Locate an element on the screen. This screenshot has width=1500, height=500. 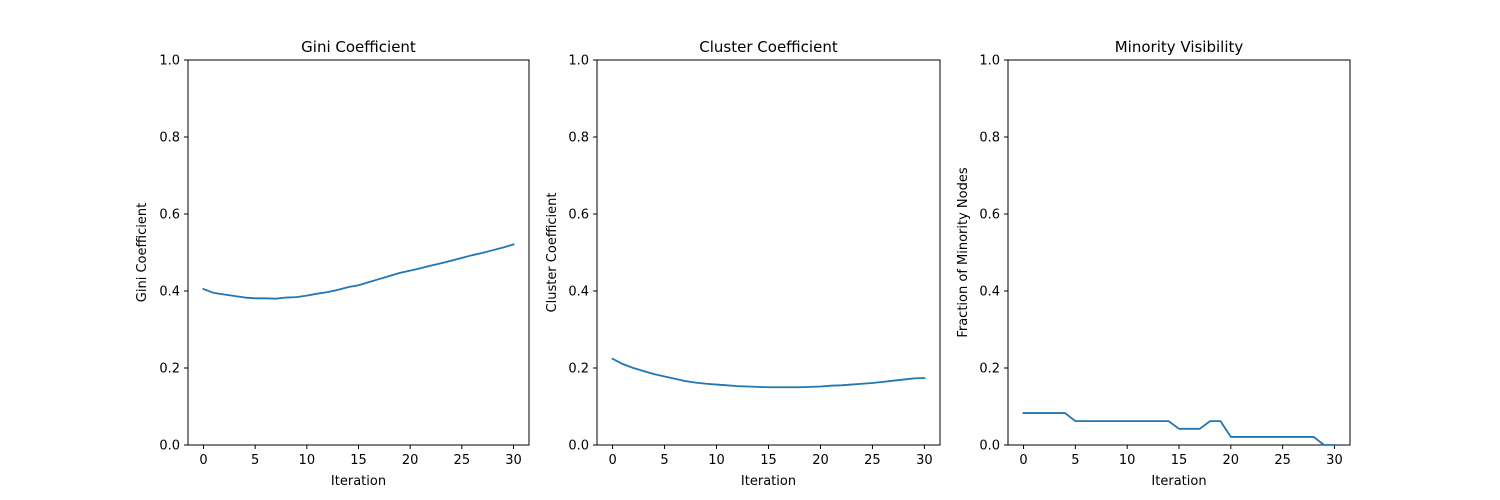
y-axis-label: Fraction of Minority Nodes is located at coordinates (963, 252).